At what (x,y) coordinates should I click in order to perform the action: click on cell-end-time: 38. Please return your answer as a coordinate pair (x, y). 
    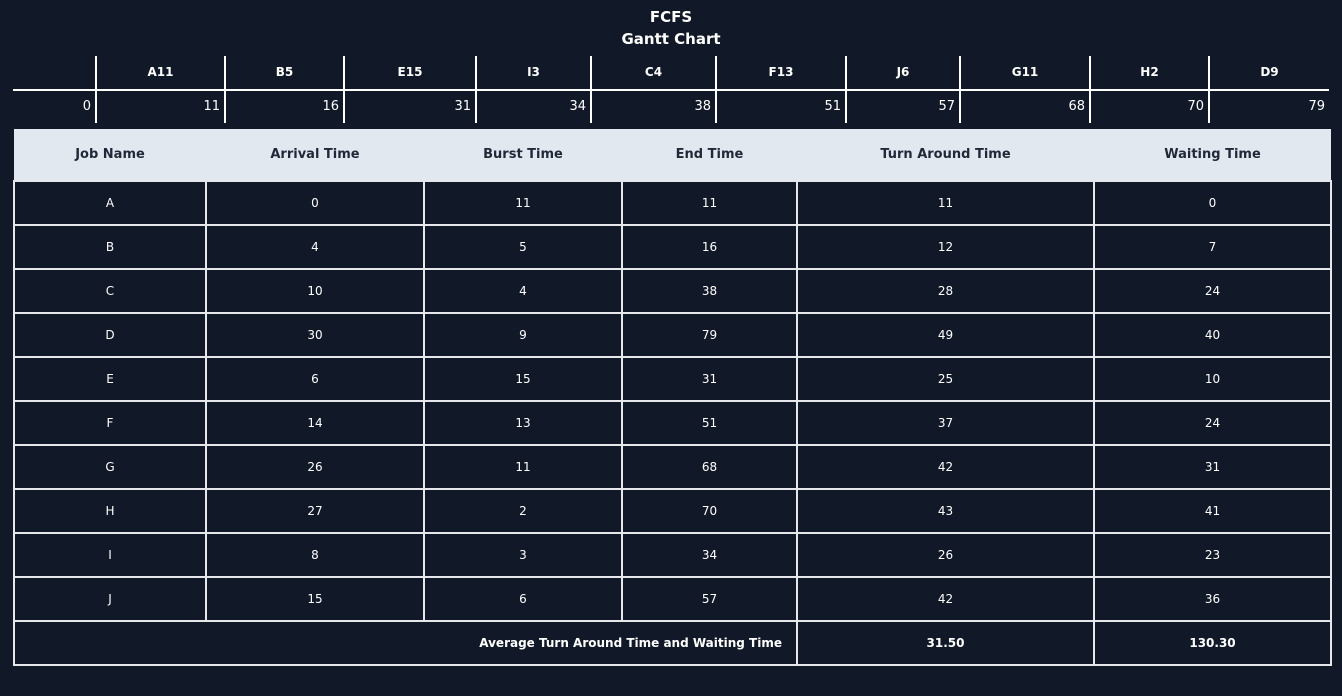
    Looking at the image, I should click on (709, 291).